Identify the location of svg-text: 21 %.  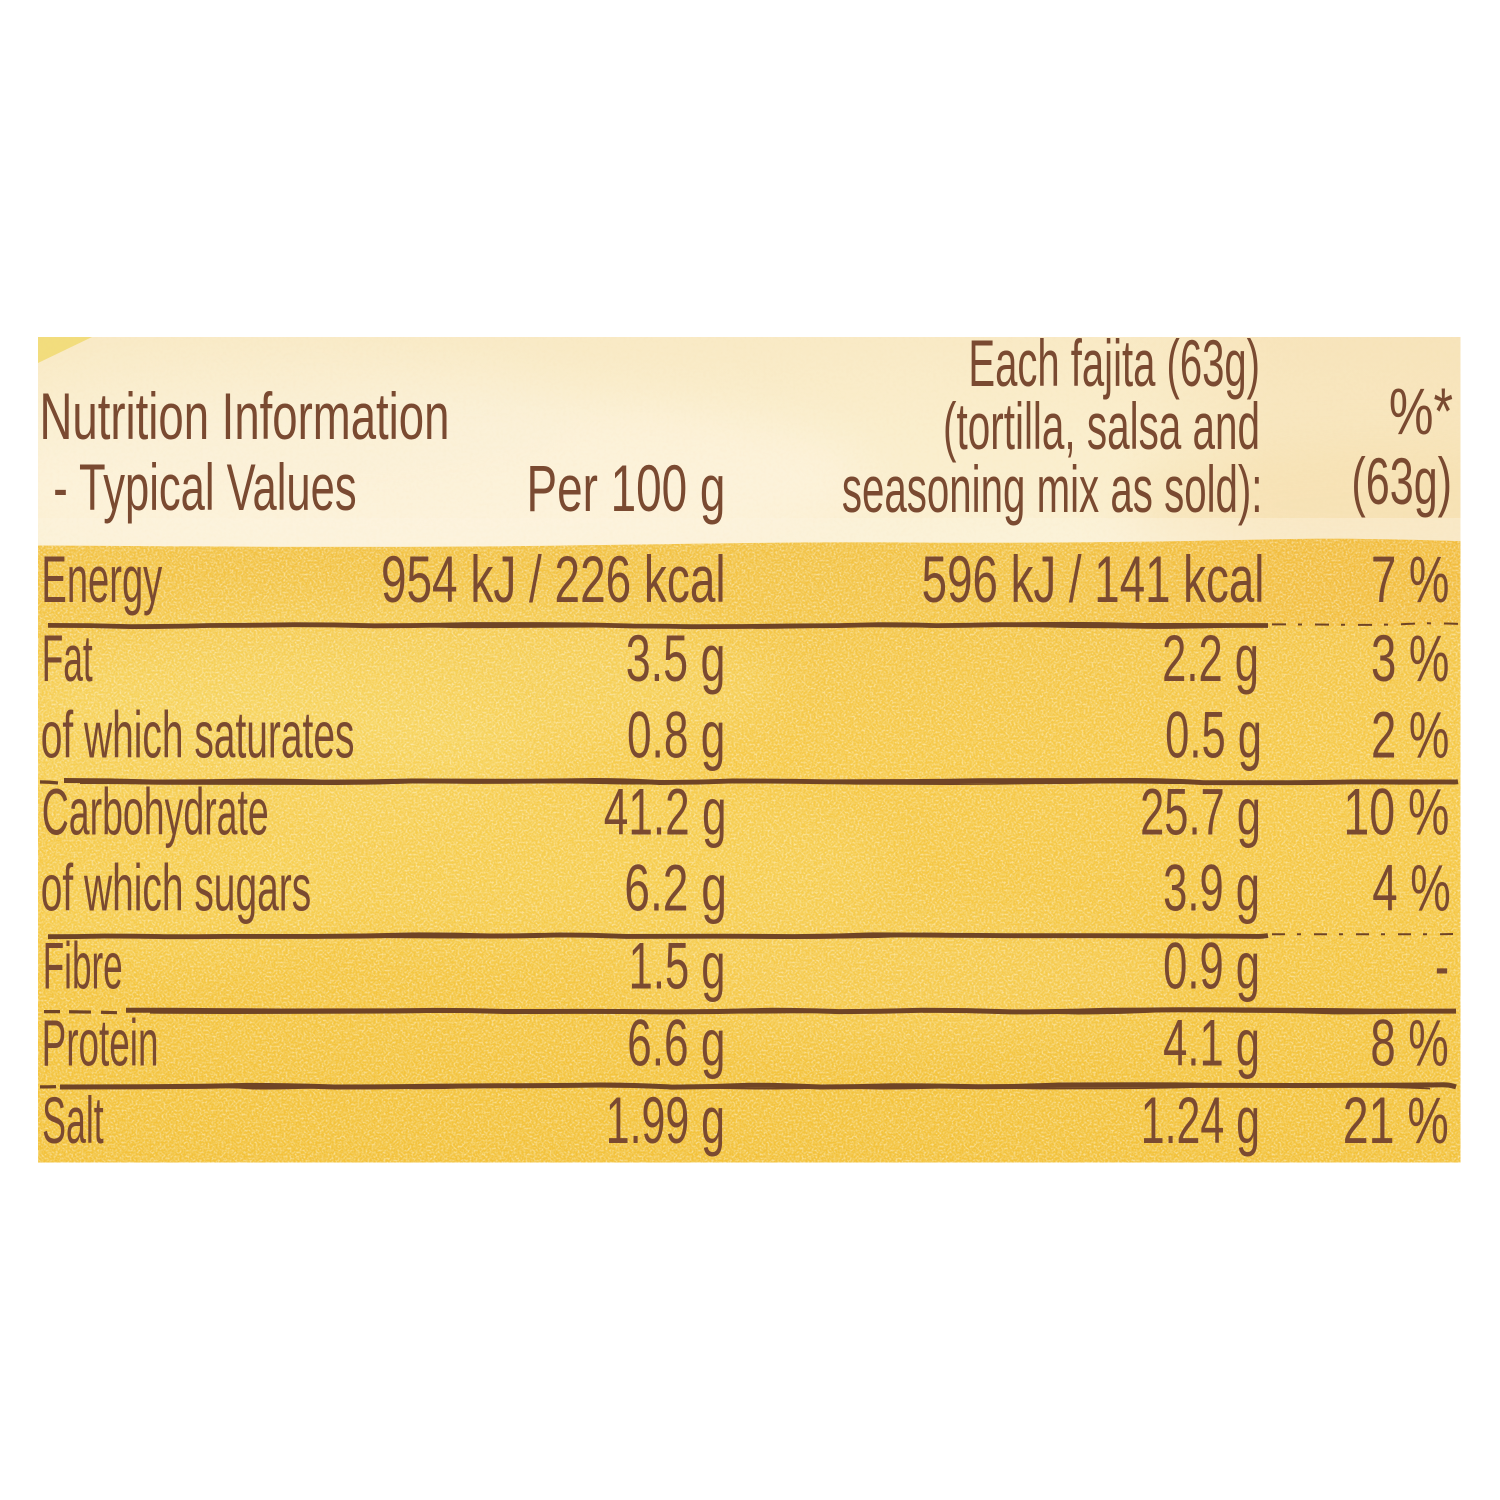
(1396, 1121).